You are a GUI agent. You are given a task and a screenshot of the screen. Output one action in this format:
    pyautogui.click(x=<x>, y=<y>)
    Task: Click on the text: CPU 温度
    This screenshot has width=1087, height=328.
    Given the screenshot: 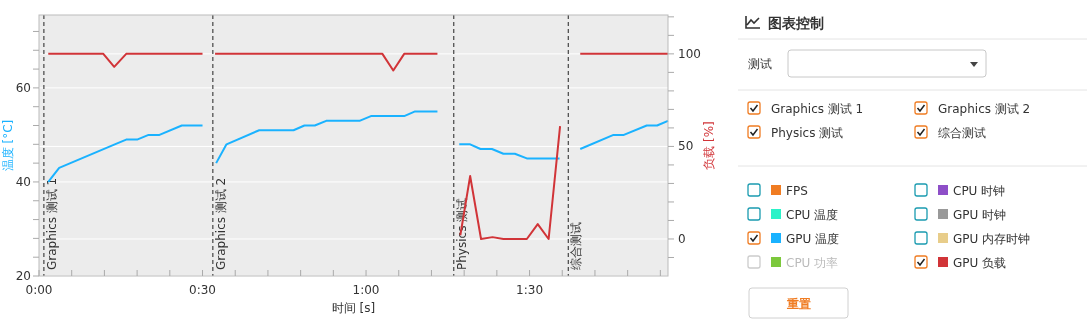 What is the action you would take?
    pyautogui.click(x=812, y=215)
    